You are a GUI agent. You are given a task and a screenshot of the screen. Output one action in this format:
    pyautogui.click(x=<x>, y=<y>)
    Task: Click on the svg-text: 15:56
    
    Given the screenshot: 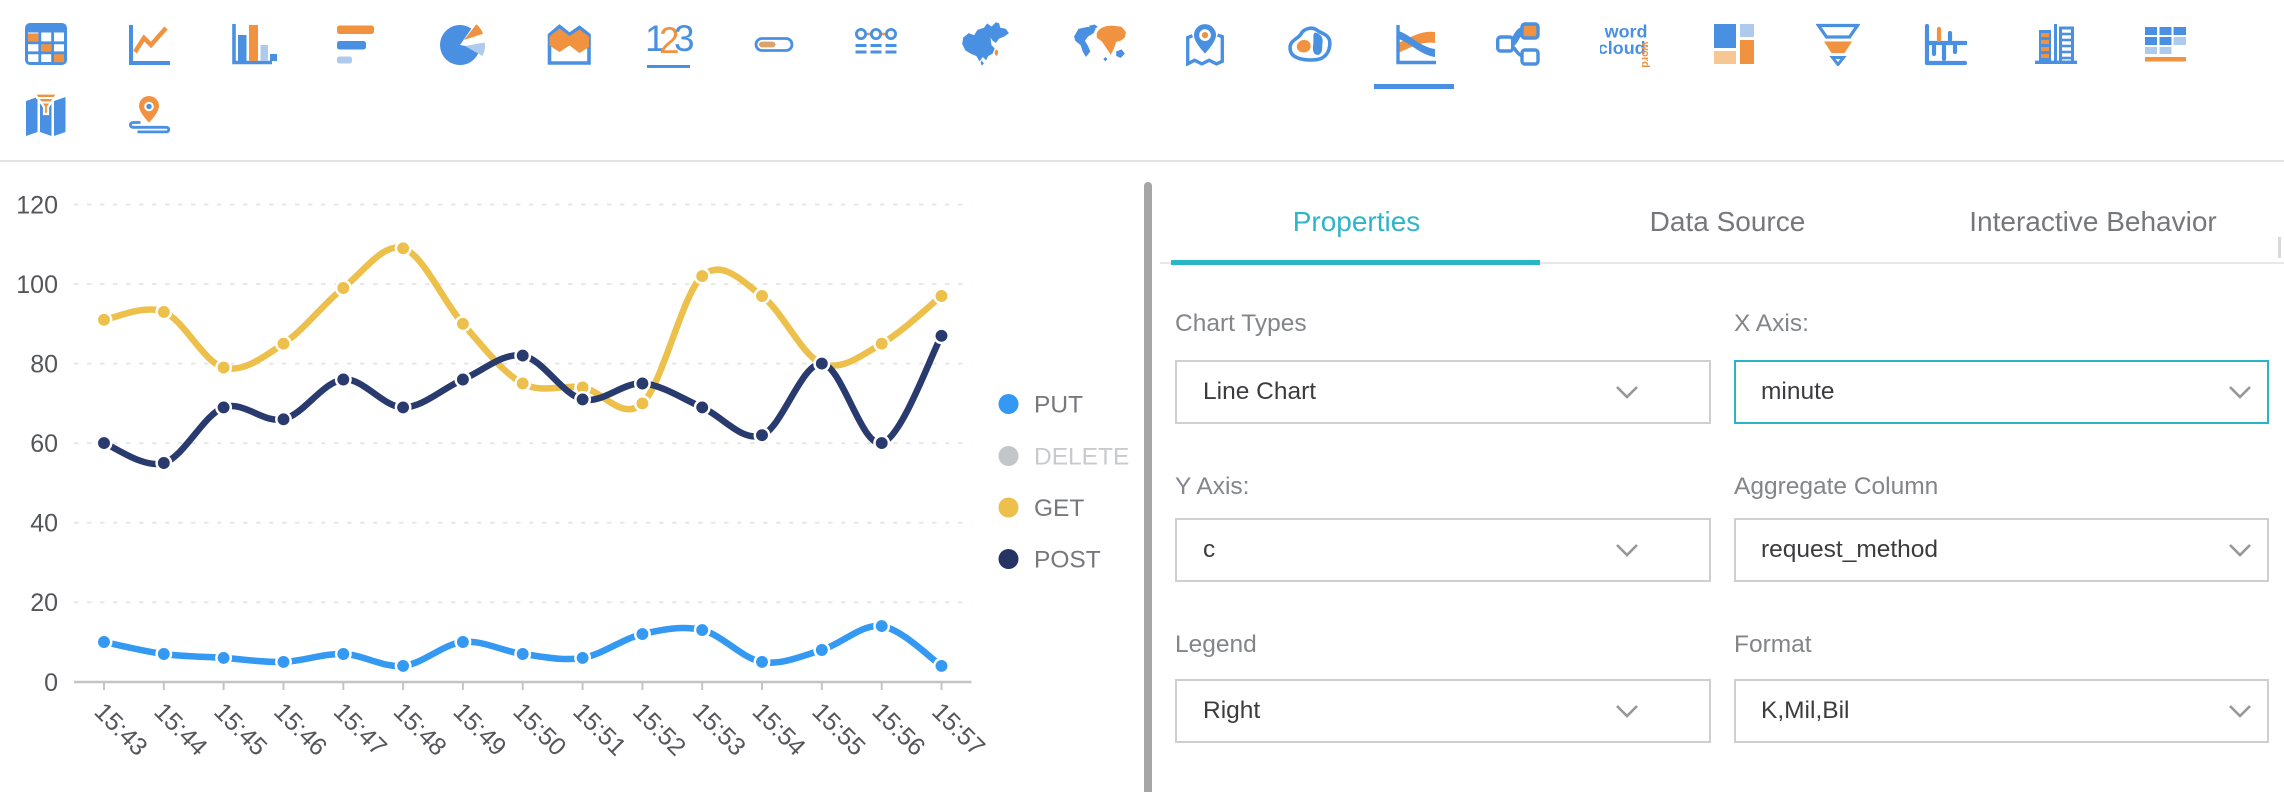 What is the action you would take?
    pyautogui.click(x=898, y=729)
    